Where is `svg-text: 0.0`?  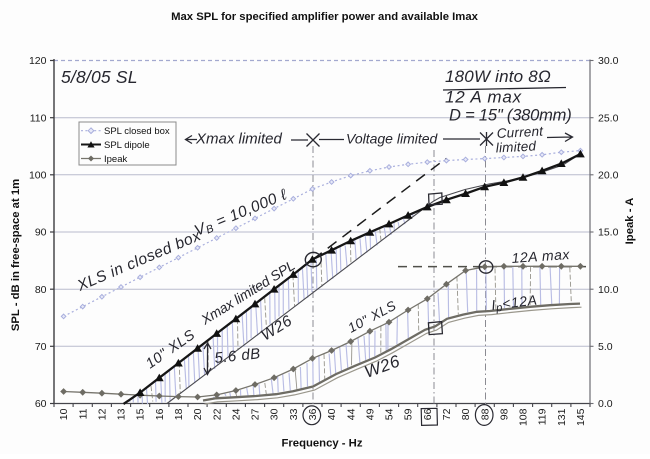
svg-text: 0.0 is located at coordinates (605, 404).